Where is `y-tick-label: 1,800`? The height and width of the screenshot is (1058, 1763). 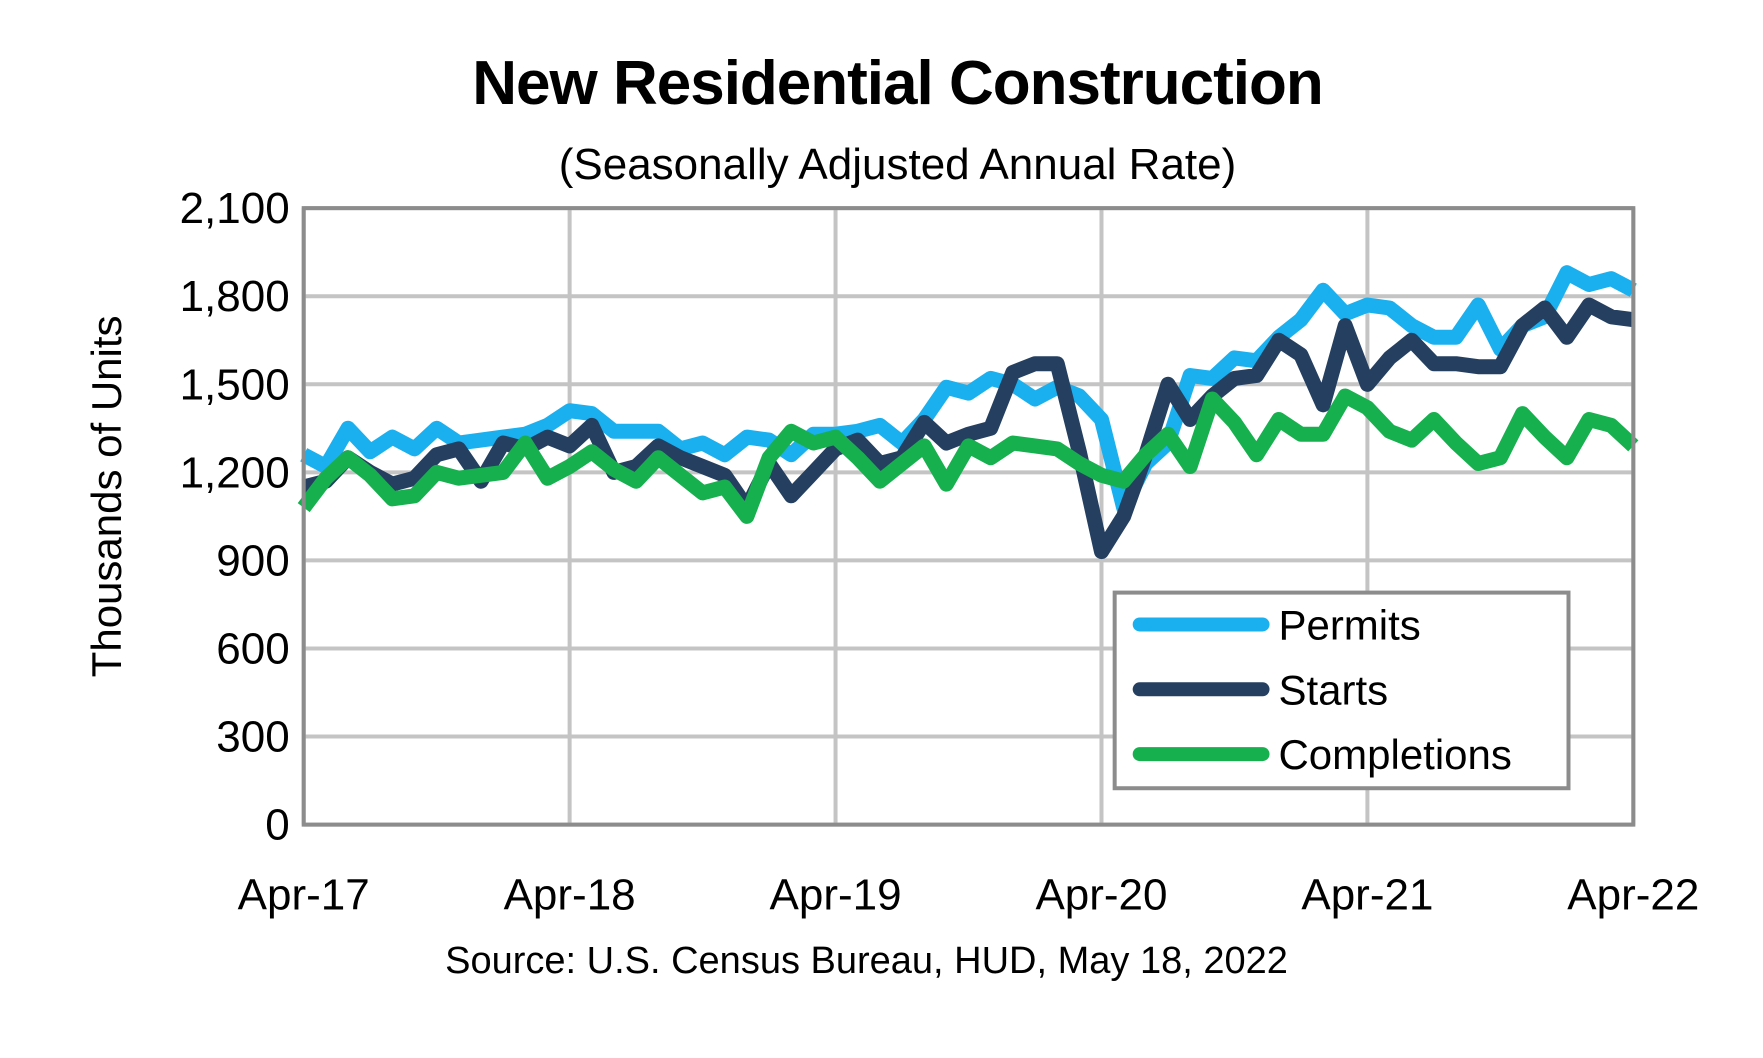 y-tick-label: 1,800 is located at coordinates (235, 296).